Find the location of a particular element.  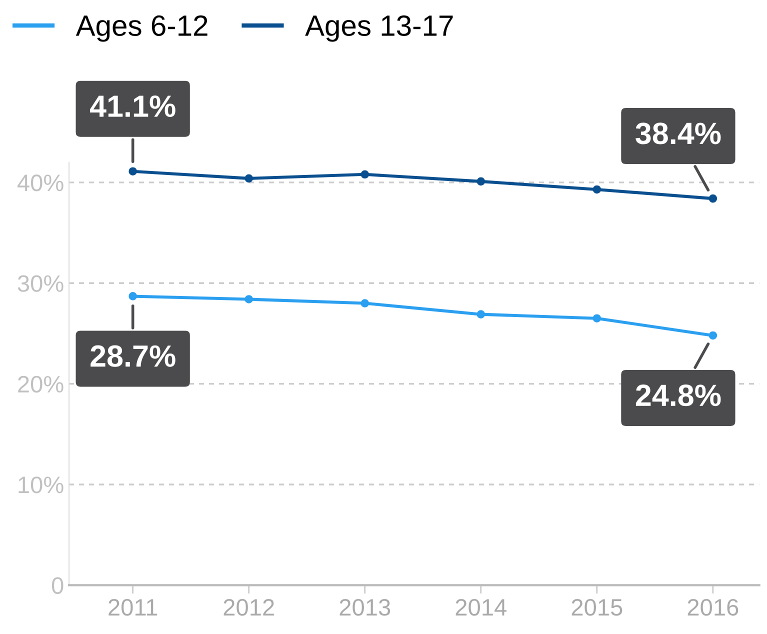

y-tick-label: 0 is located at coordinates (58, 585).